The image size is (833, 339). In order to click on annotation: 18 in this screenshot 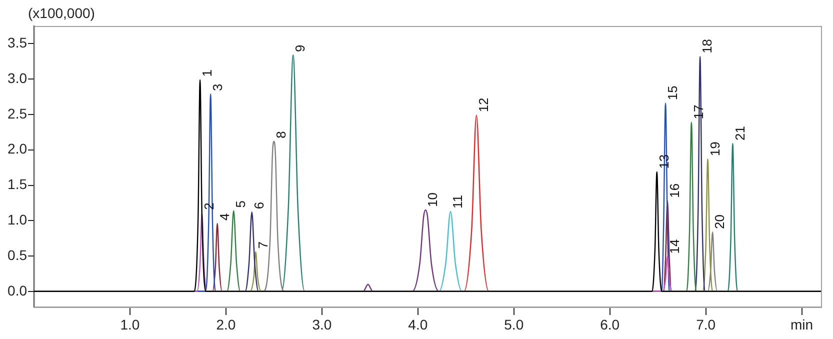, I will do `click(707, 46)`.